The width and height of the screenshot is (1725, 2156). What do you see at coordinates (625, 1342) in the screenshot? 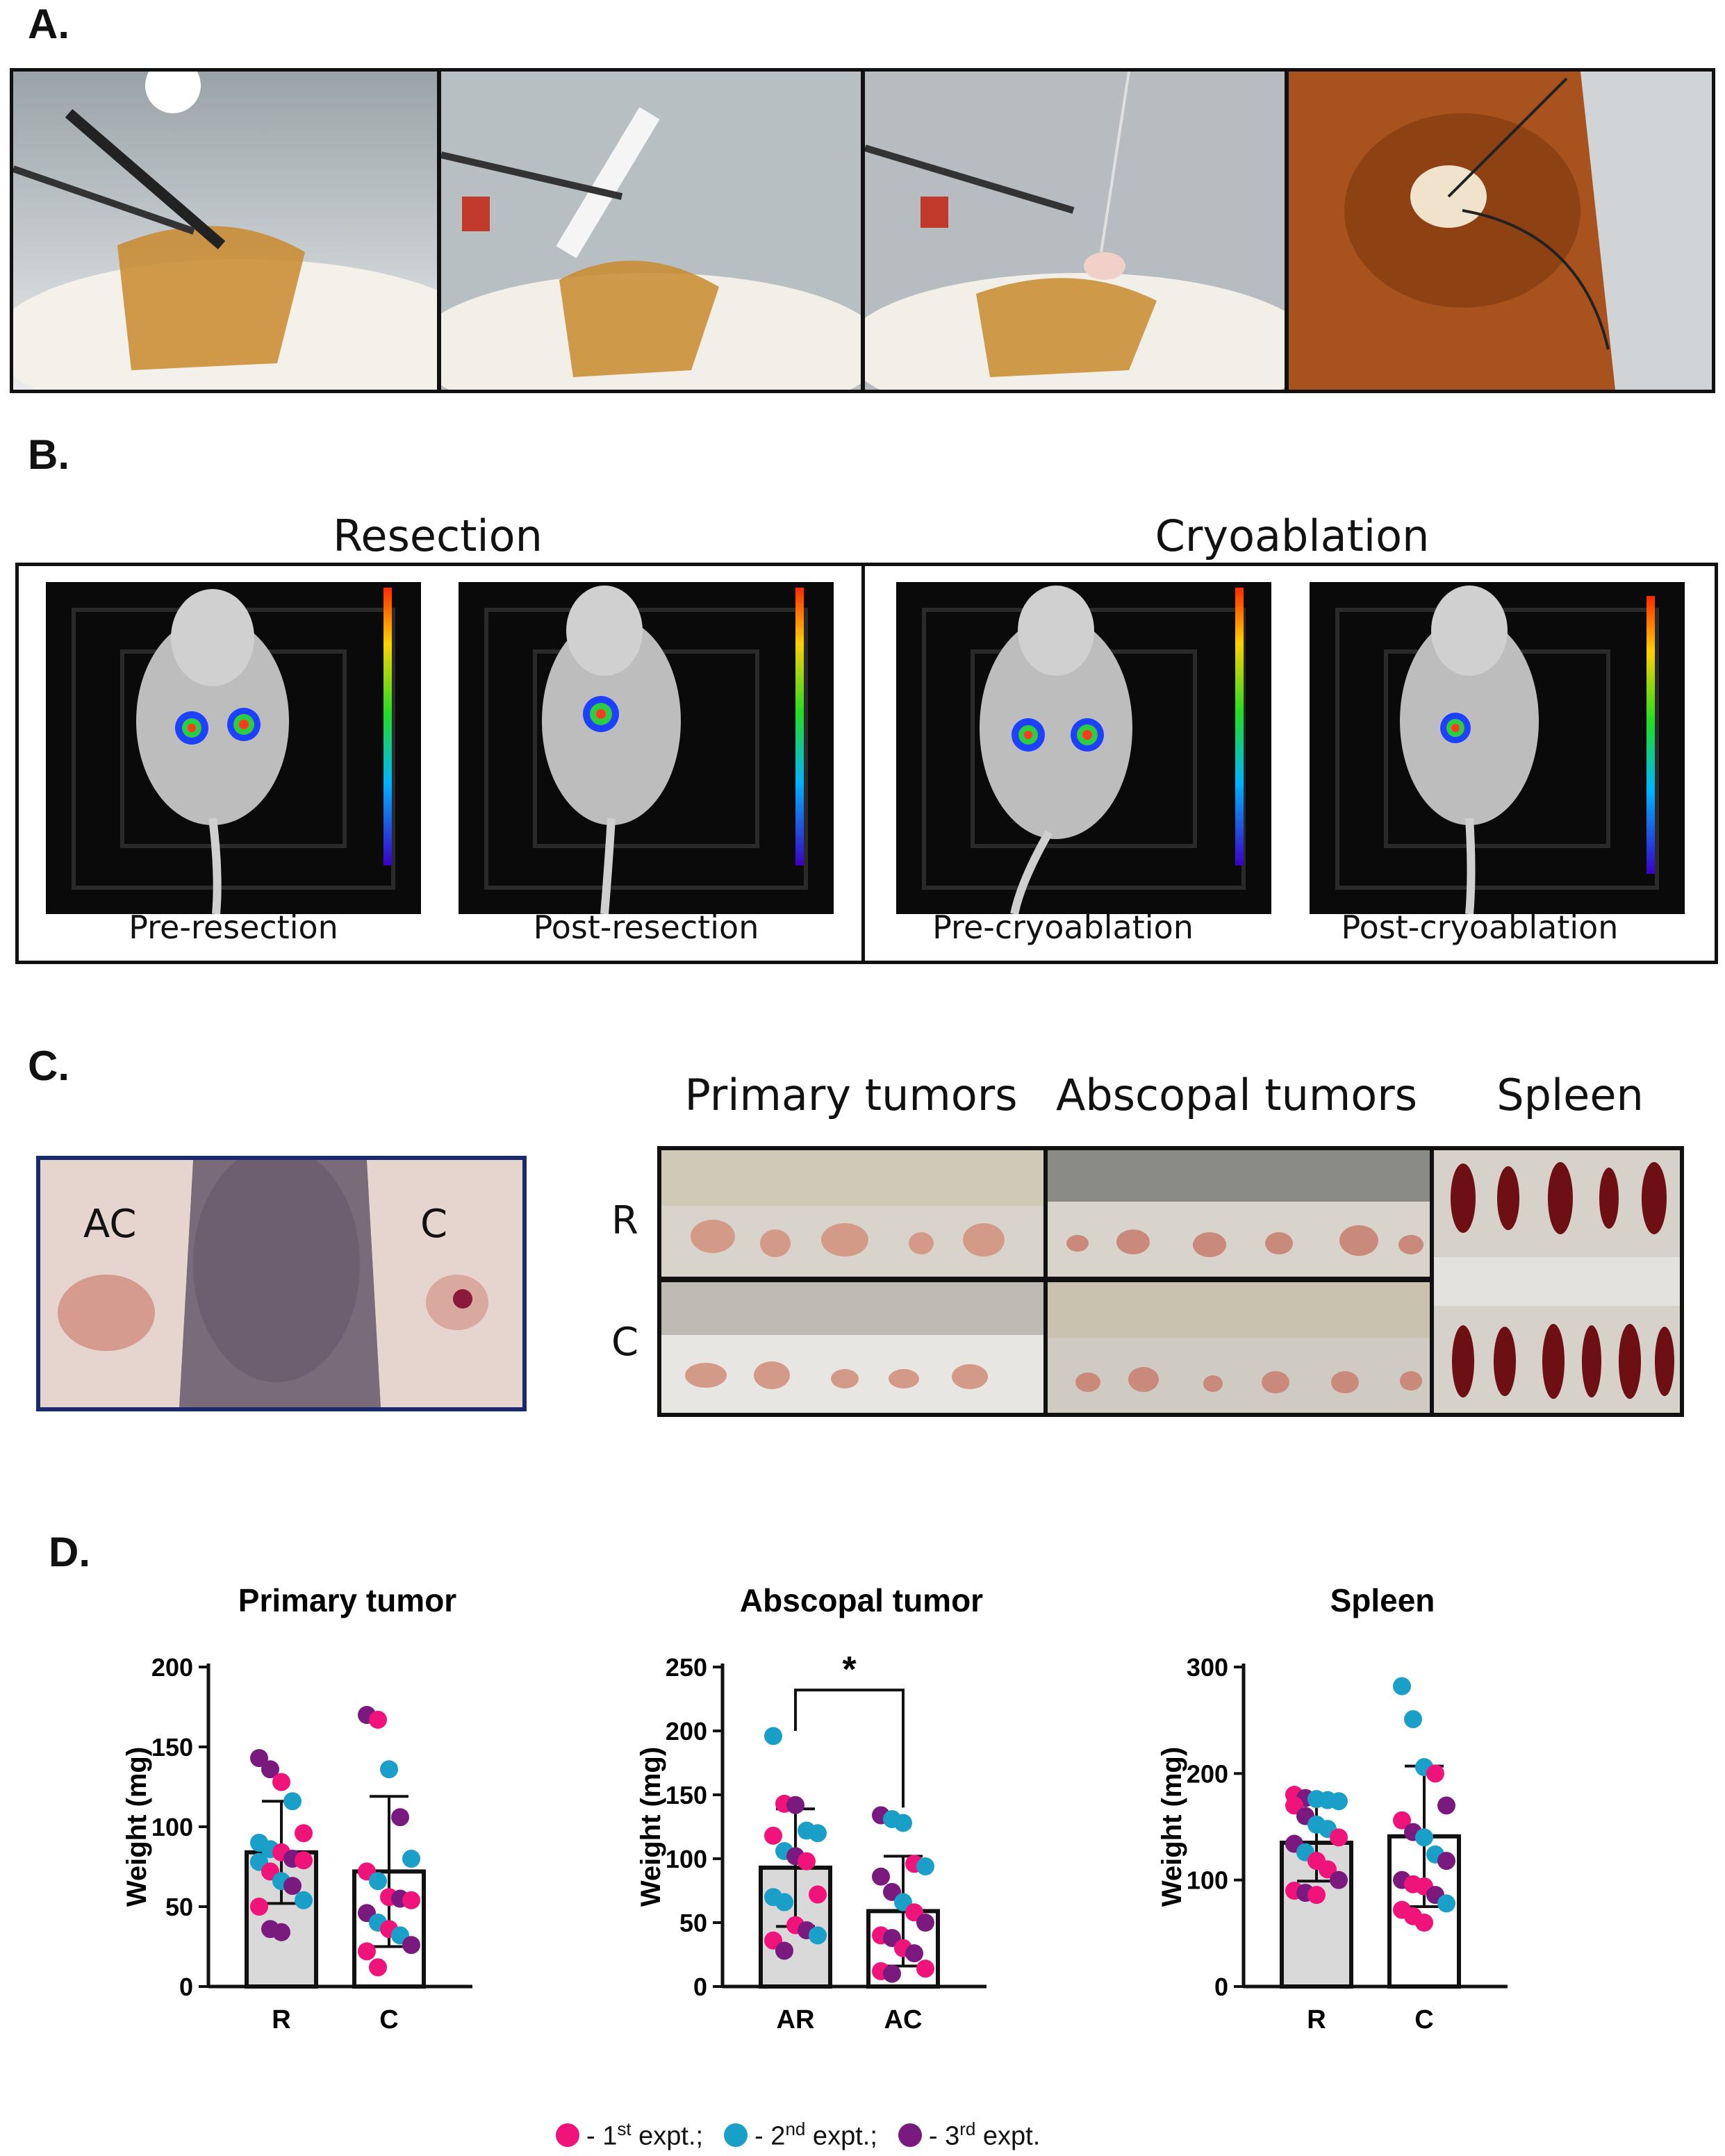
I see `row-label-c: C` at bounding box center [625, 1342].